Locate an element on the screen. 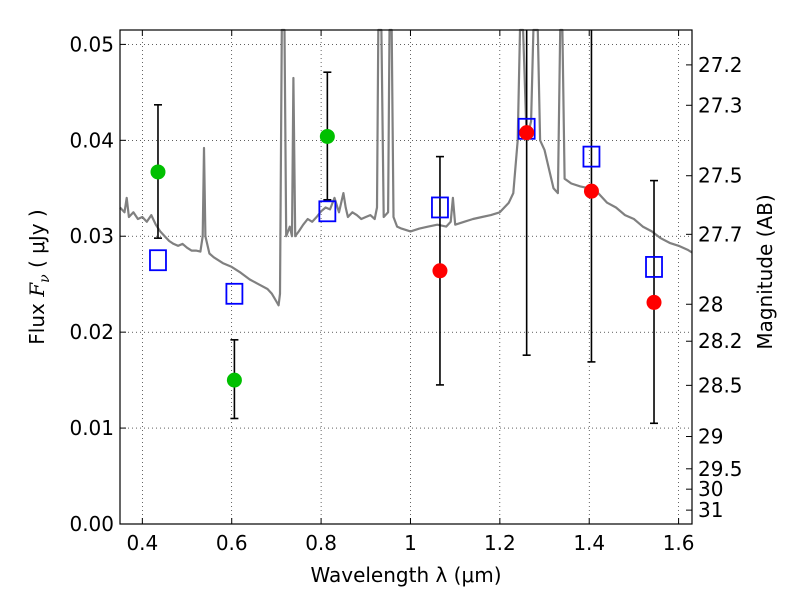 The height and width of the screenshot is (604, 800). y-axis-title-subscript: ν is located at coordinates (45, 278).